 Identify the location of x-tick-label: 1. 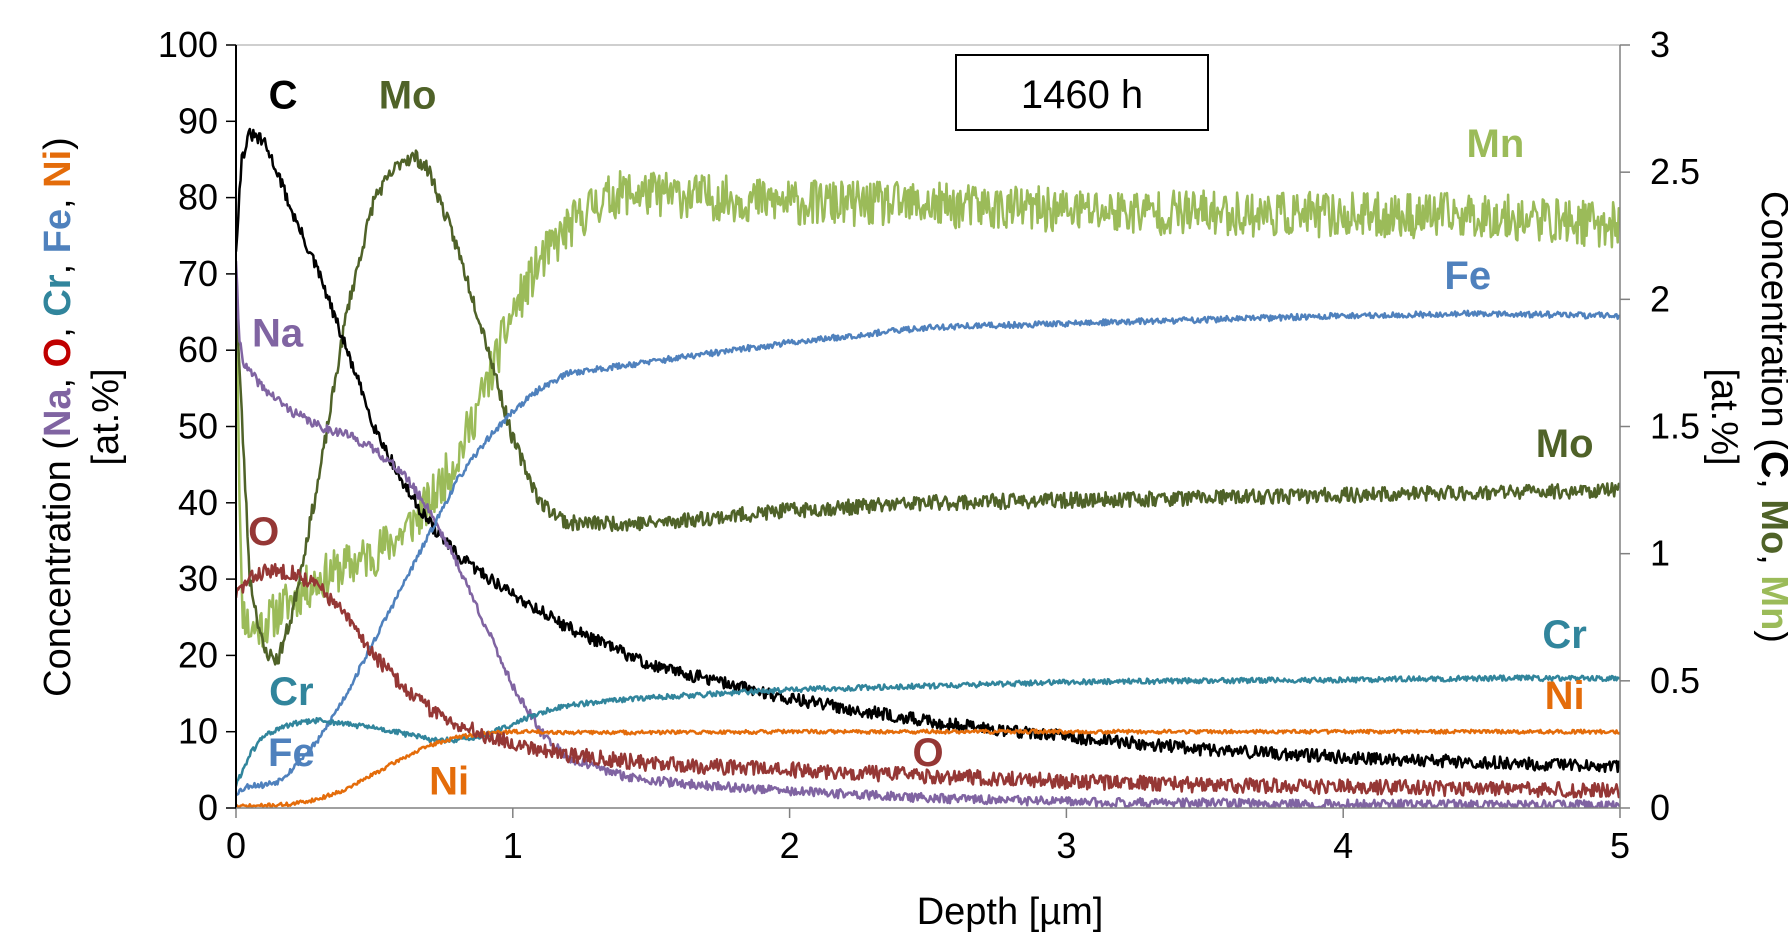
(513, 845).